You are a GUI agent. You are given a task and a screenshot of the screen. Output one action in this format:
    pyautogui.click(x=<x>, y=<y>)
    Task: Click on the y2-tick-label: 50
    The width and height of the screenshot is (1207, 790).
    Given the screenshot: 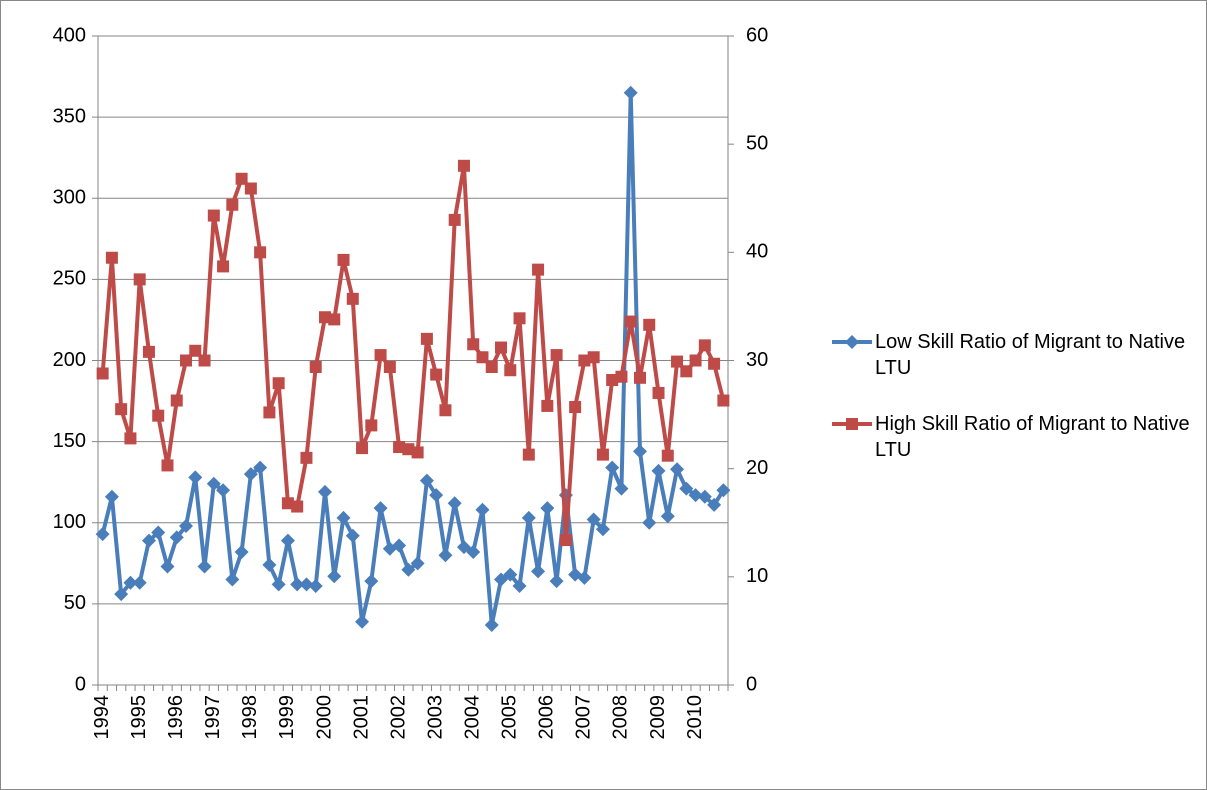 What is the action you would take?
    pyautogui.click(x=757, y=143)
    